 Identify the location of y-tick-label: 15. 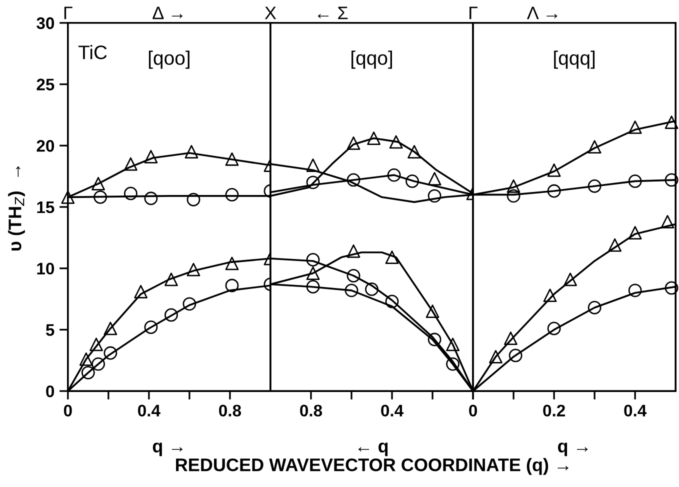
(45, 208).